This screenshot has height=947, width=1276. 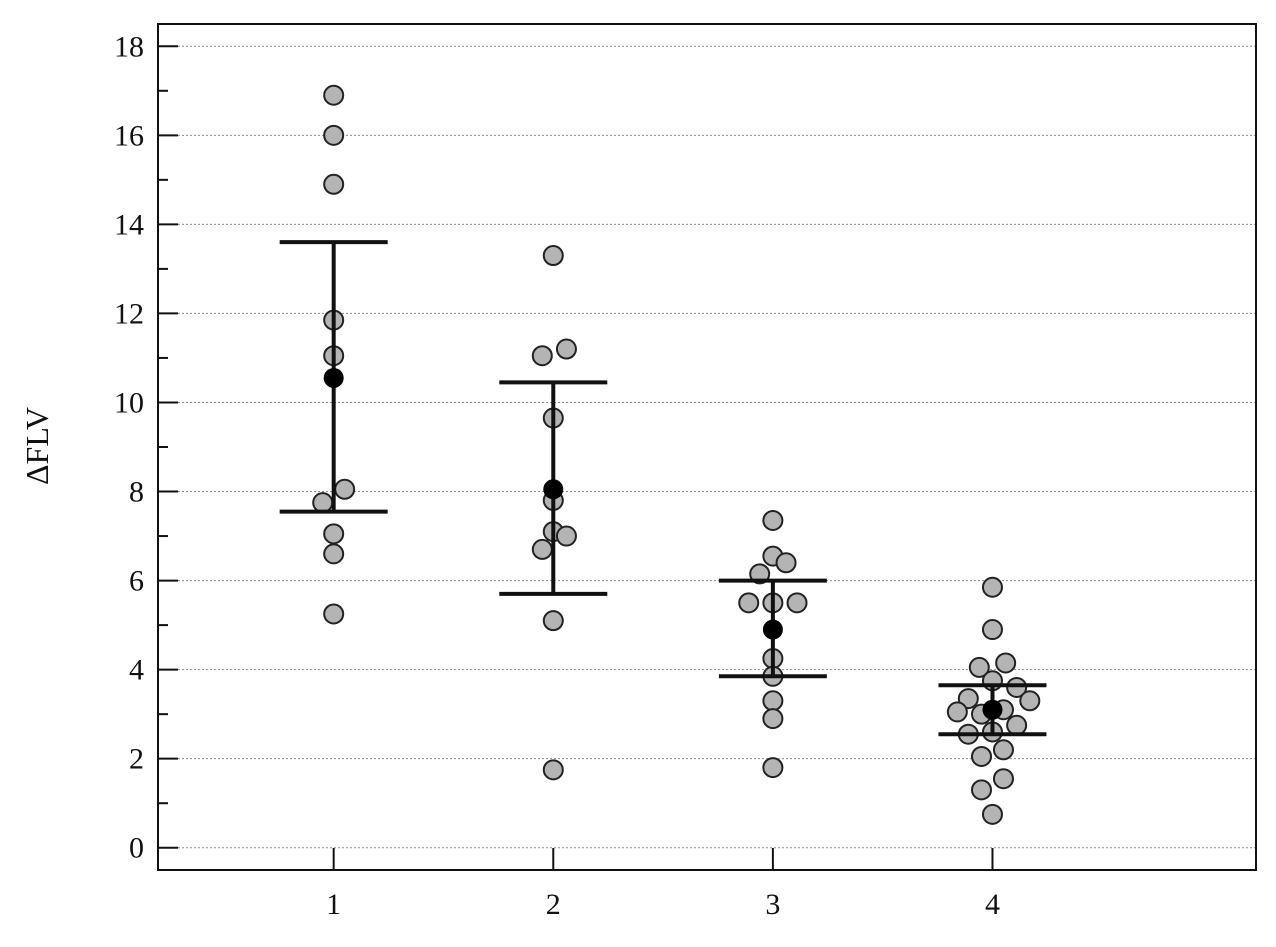 What do you see at coordinates (553, 904) in the screenshot?
I see `x-tick-label: 2` at bounding box center [553, 904].